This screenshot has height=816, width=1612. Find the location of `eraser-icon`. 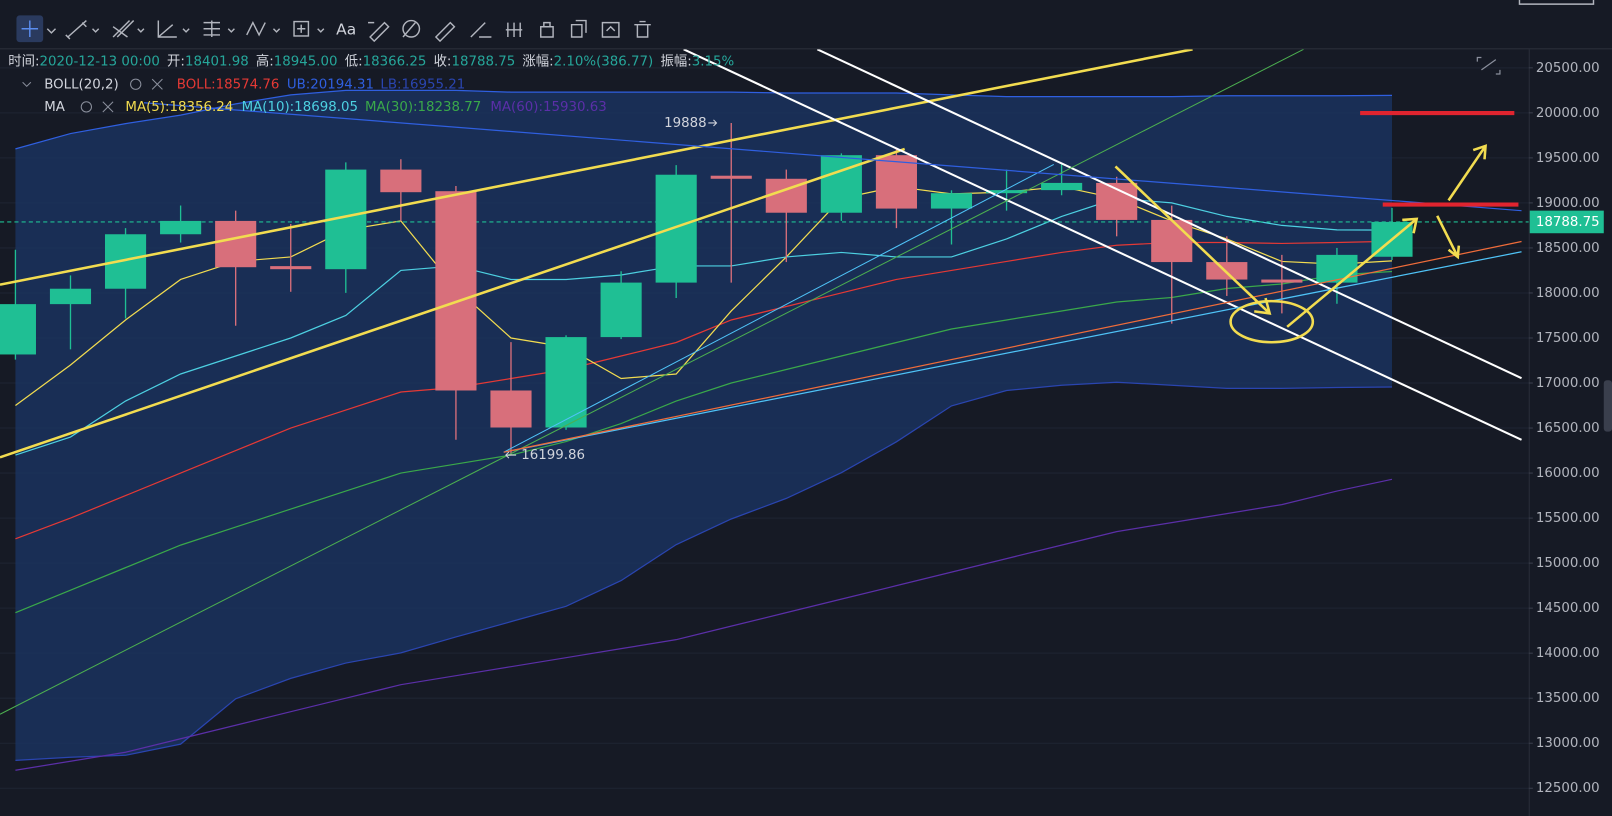

eraser-icon is located at coordinates (411, 28).